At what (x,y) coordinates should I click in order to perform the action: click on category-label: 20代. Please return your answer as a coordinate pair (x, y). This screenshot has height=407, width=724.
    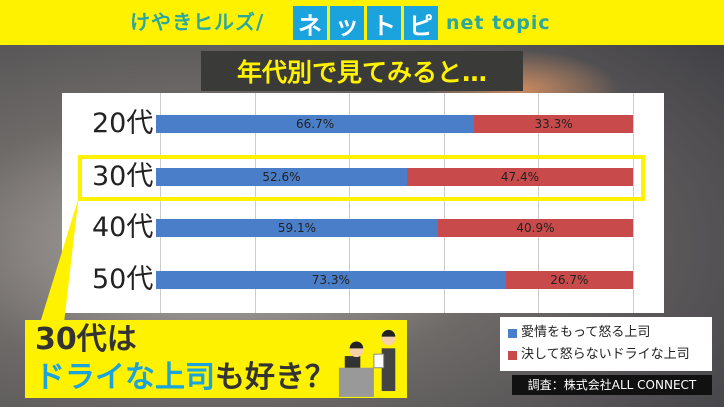
    Looking at the image, I should click on (123, 123).